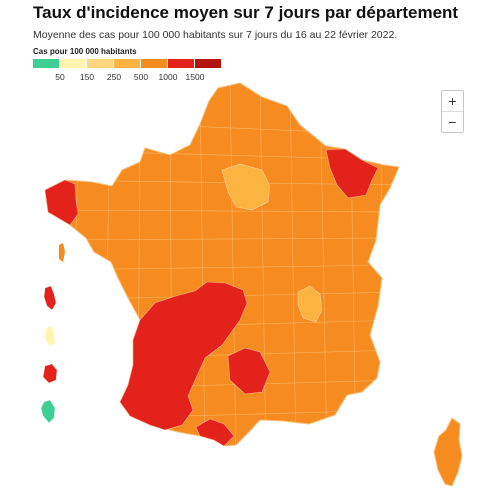  I want to click on region-aveyron-red, so click(249, 371).